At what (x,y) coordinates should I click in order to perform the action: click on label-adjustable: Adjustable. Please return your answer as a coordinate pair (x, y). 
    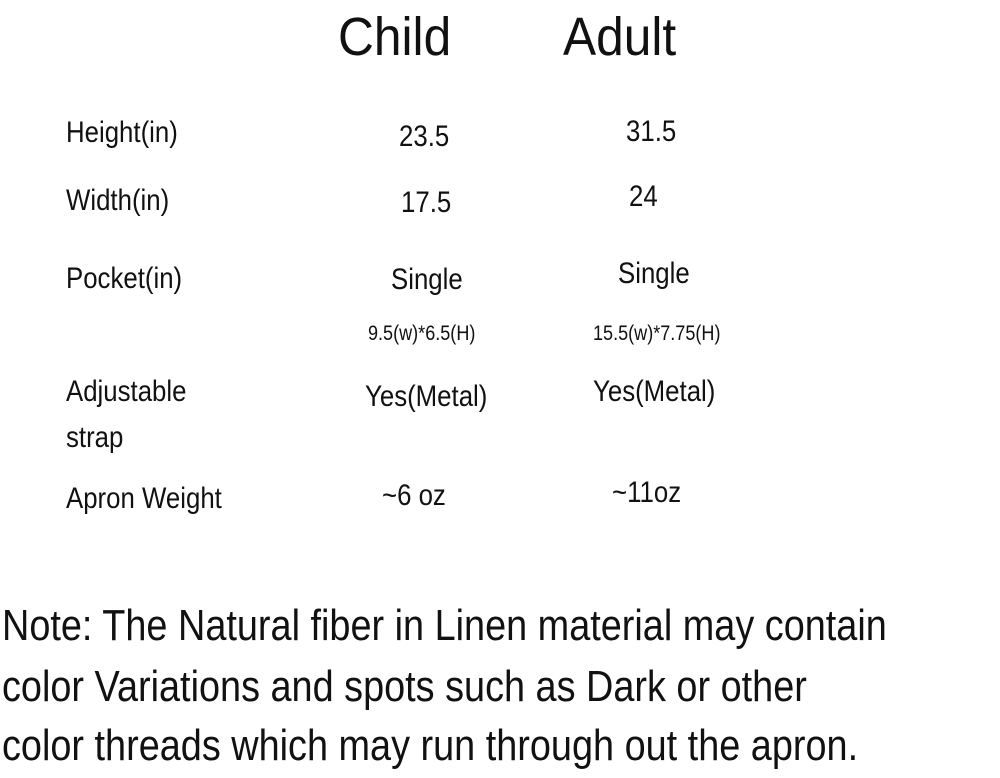
    Looking at the image, I should click on (126, 391).